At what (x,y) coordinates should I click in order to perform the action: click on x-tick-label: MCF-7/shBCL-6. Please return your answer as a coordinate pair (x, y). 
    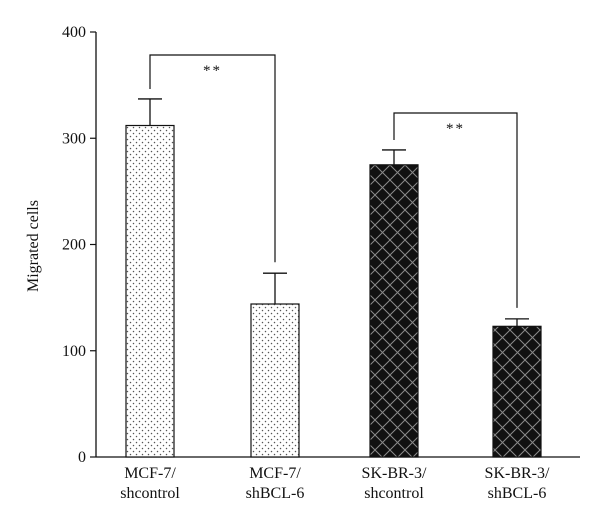
    Looking at the image, I should click on (275, 483).